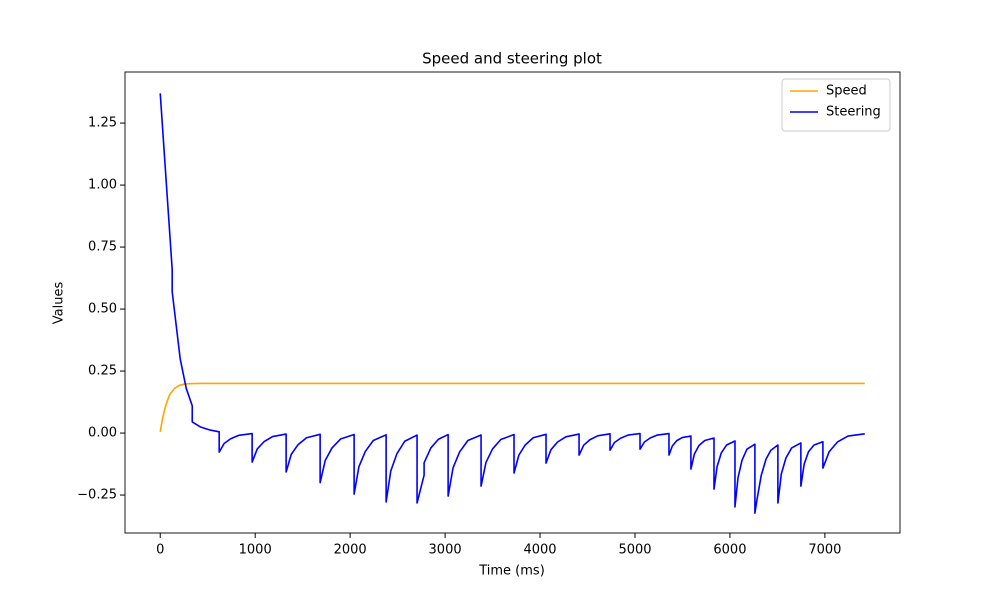  Describe the element at coordinates (102, 433) in the screenshot. I see `y-tick-label: 0.00` at that location.